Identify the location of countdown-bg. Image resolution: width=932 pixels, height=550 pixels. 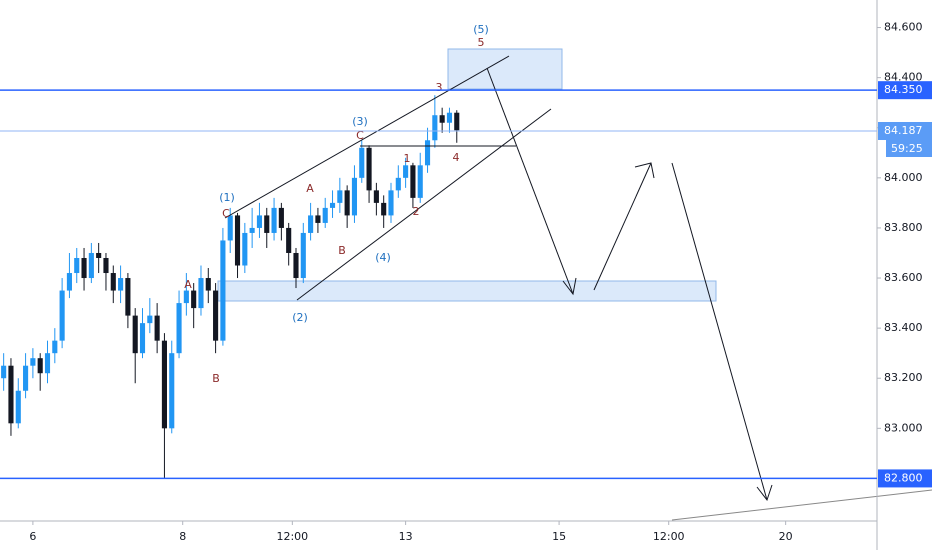
(909, 149).